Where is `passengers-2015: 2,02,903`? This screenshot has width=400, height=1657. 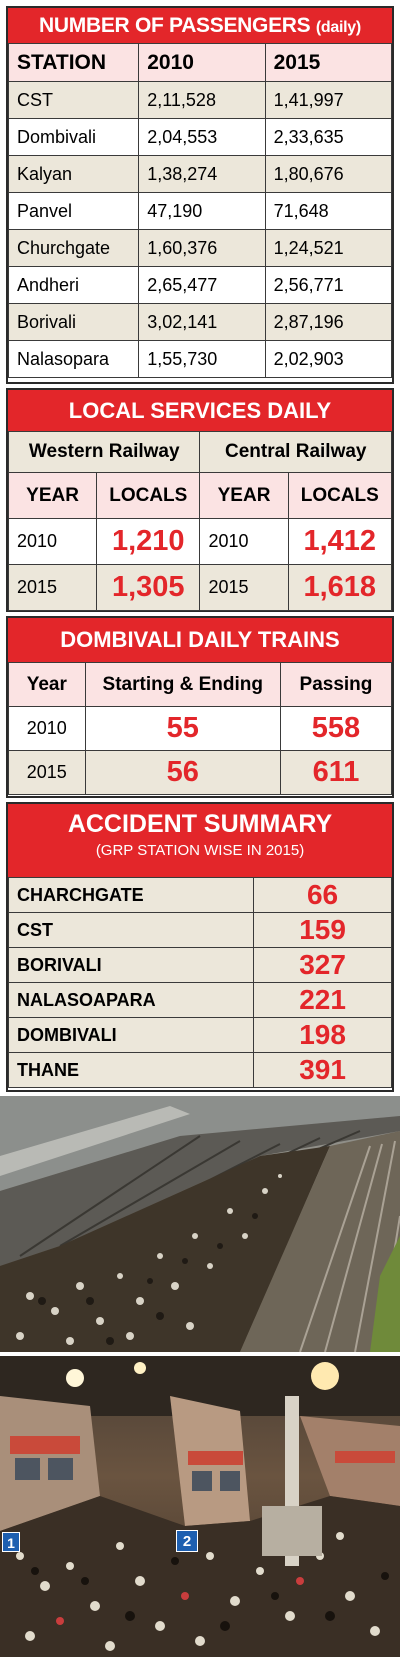 passengers-2015: 2,02,903 is located at coordinates (328, 359).